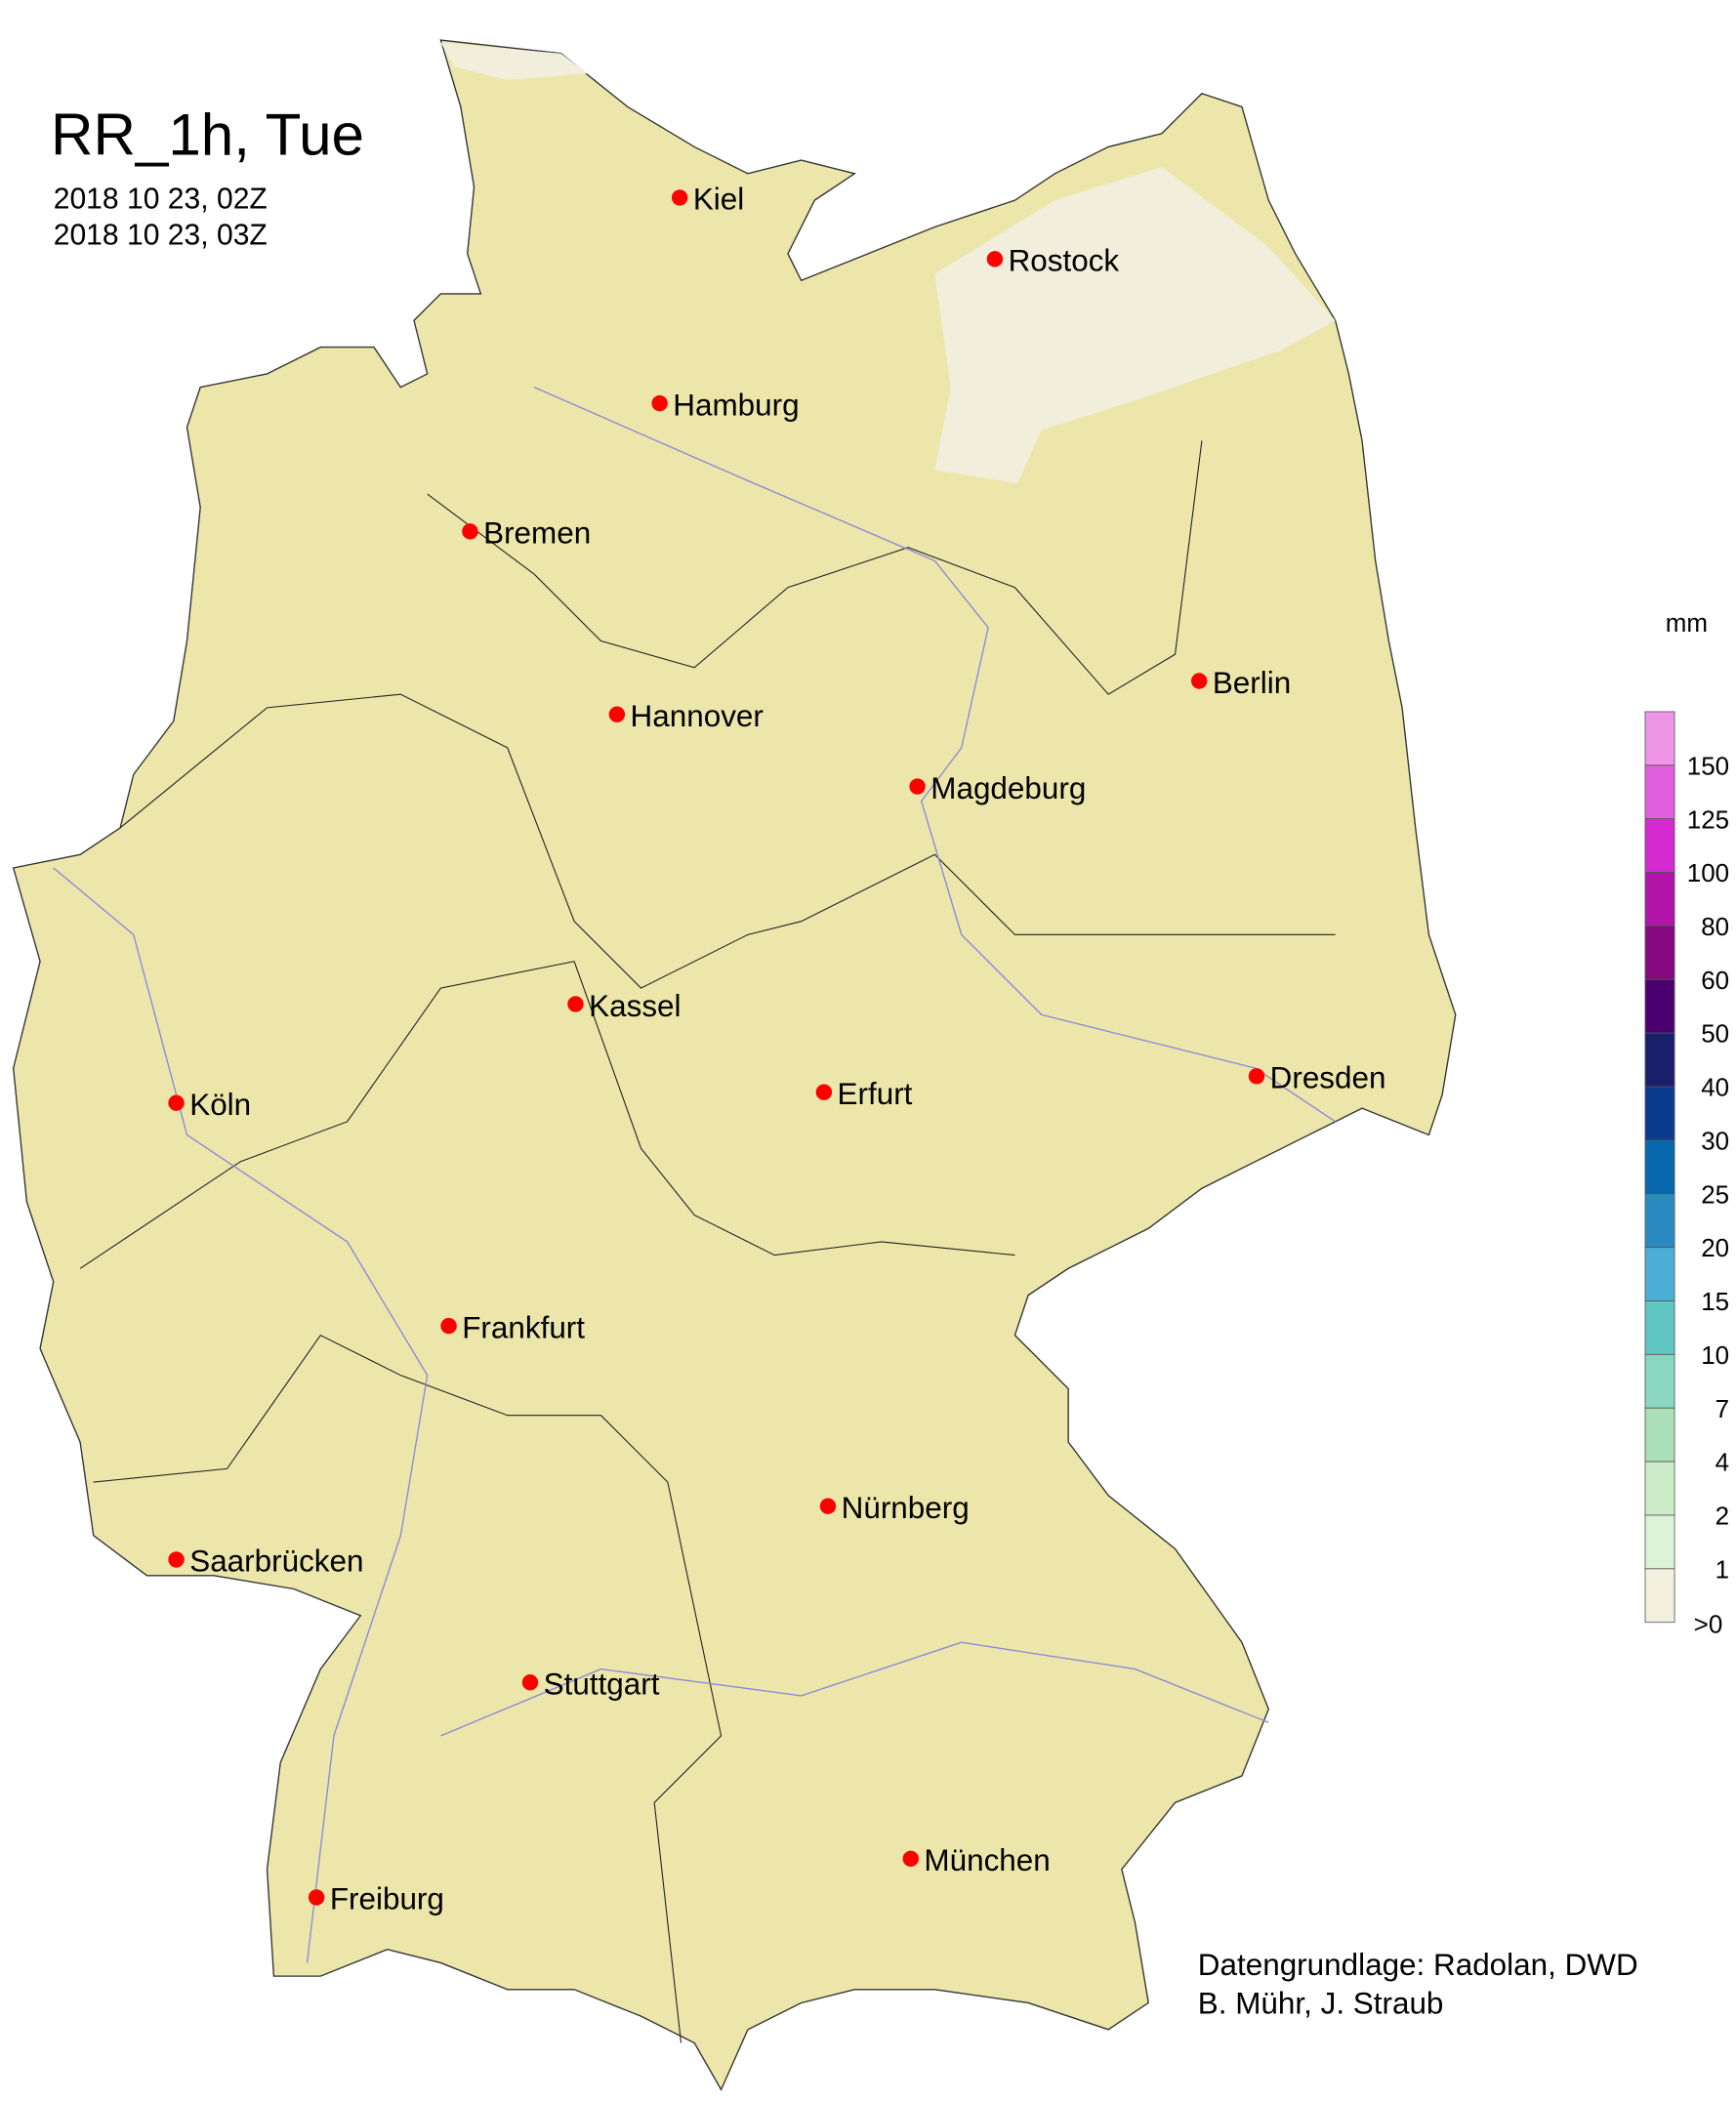 This screenshot has width=1736, height=2101. Describe the element at coordinates (1418, 1965) in the screenshot. I see `credits-line1: Datengrundlage: Radolan, DWD` at that location.